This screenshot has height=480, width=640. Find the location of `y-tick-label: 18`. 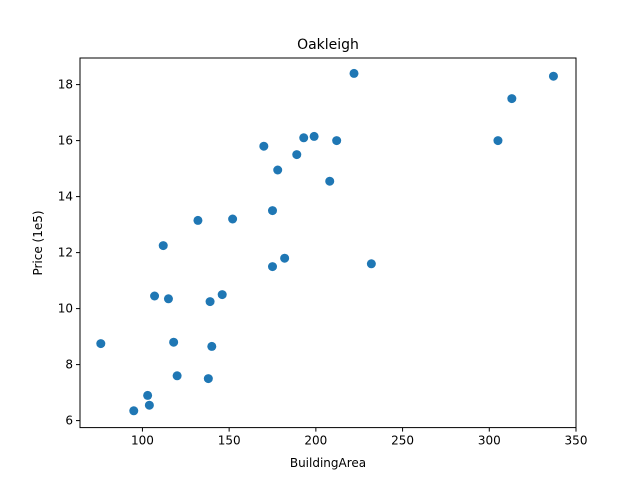

y-tick-label: 18 is located at coordinates (65, 85).